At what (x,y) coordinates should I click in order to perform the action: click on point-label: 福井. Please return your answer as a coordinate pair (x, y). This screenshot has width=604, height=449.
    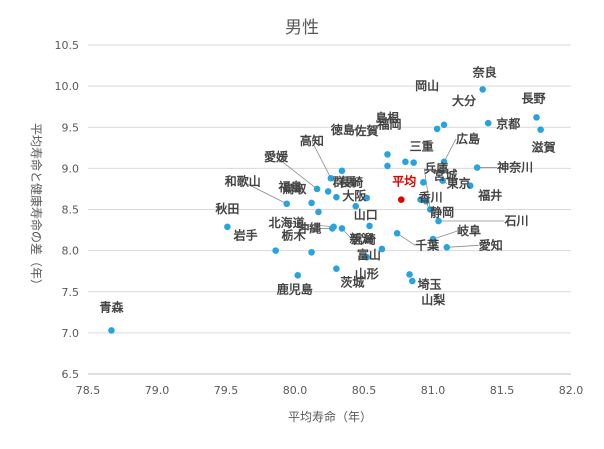
    Looking at the image, I should click on (489, 195).